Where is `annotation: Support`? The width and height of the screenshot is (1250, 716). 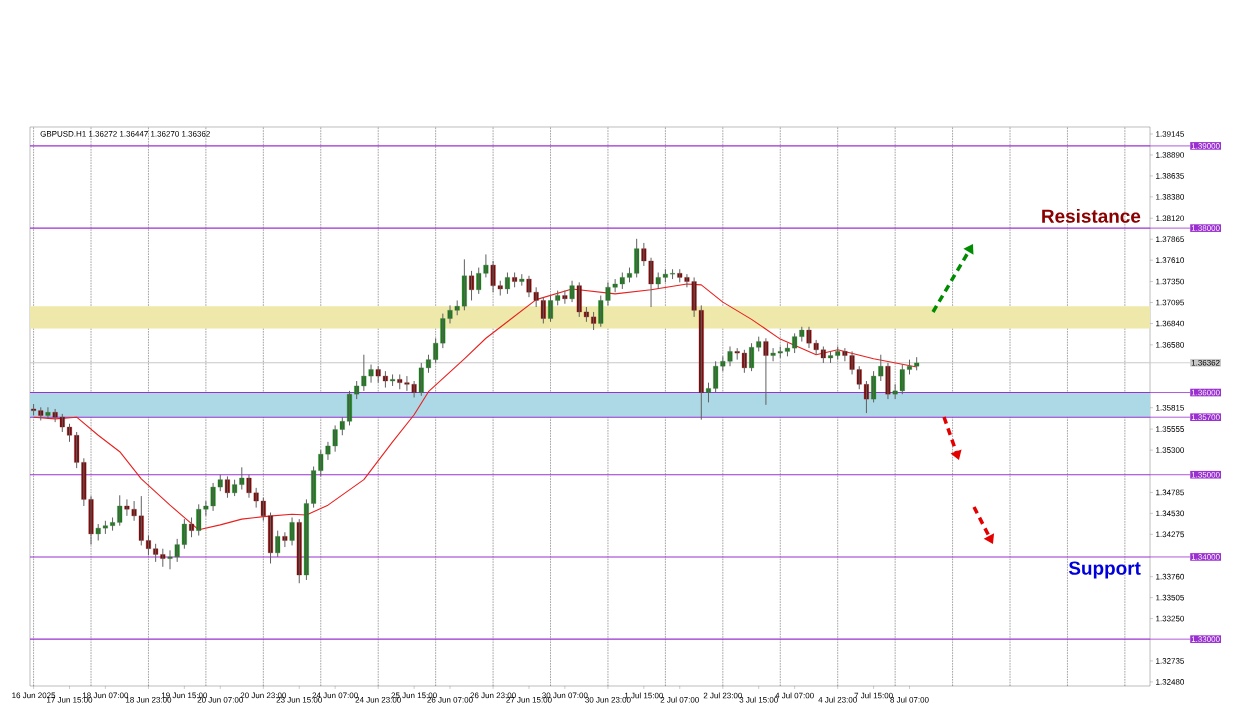
annotation: Support is located at coordinates (1104, 570).